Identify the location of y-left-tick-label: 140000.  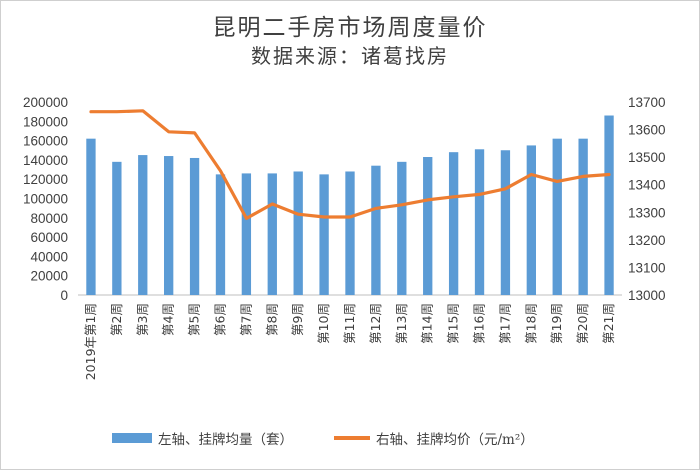
(45, 160).